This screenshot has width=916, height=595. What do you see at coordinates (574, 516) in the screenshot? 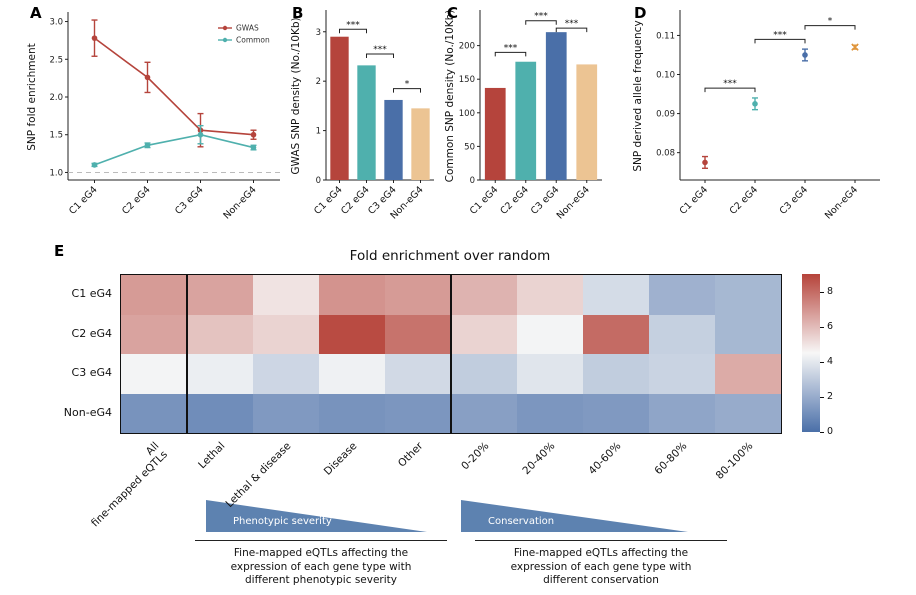
I see `conservation-triangle: Conservation` at bounding box center [574, 516].